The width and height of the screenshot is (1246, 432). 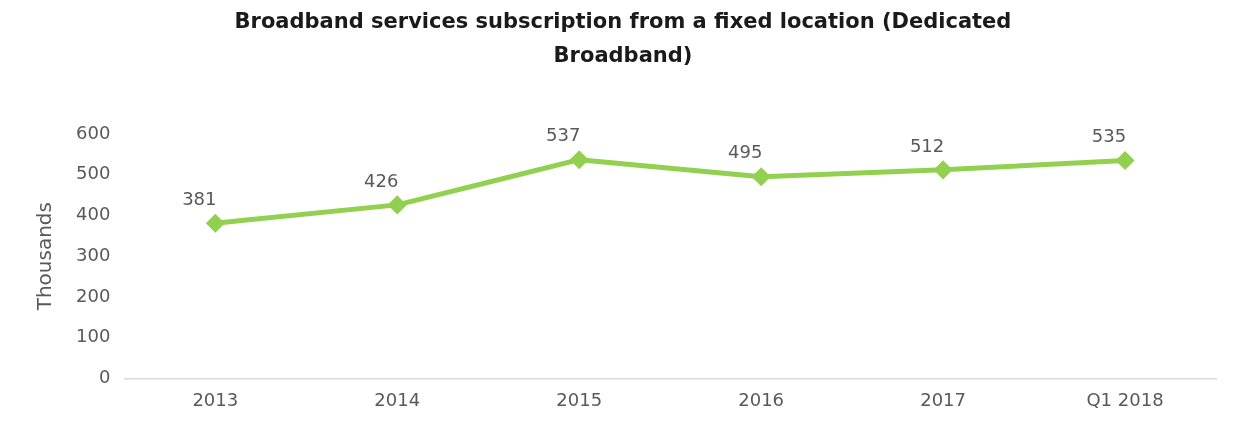 What do you see at coordinates (943, 399) in the screenshot?
I see `x-tick-label: 2017` at bounding box center [943, 399].